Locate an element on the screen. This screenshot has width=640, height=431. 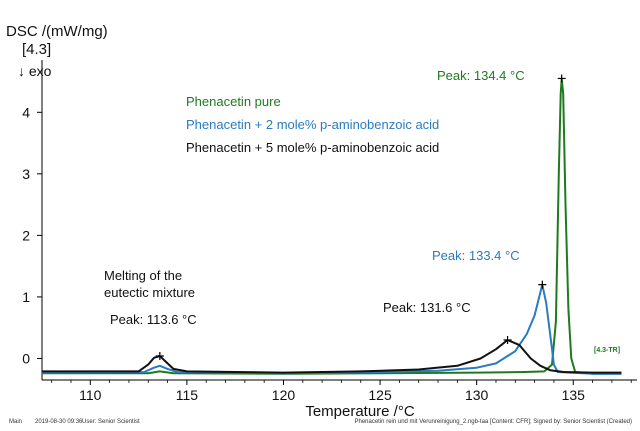
legend-entry-5-mole: Phenacetin + 5 mole% p-aminobenzoic acid is located at coordinates (312, 147).